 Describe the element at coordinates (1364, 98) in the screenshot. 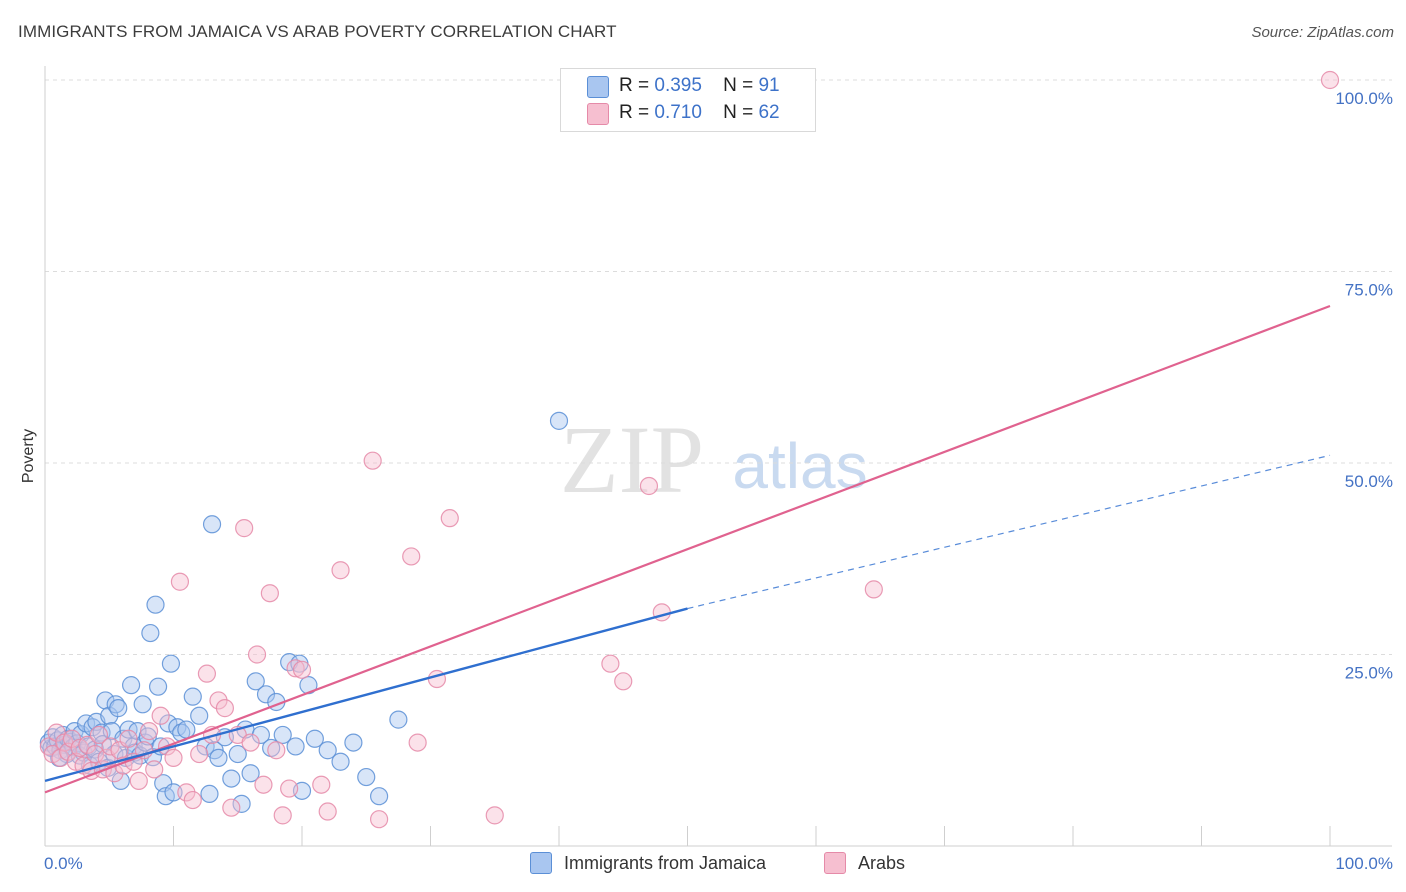

I see `y-tick-label: 100.0%` at that location.